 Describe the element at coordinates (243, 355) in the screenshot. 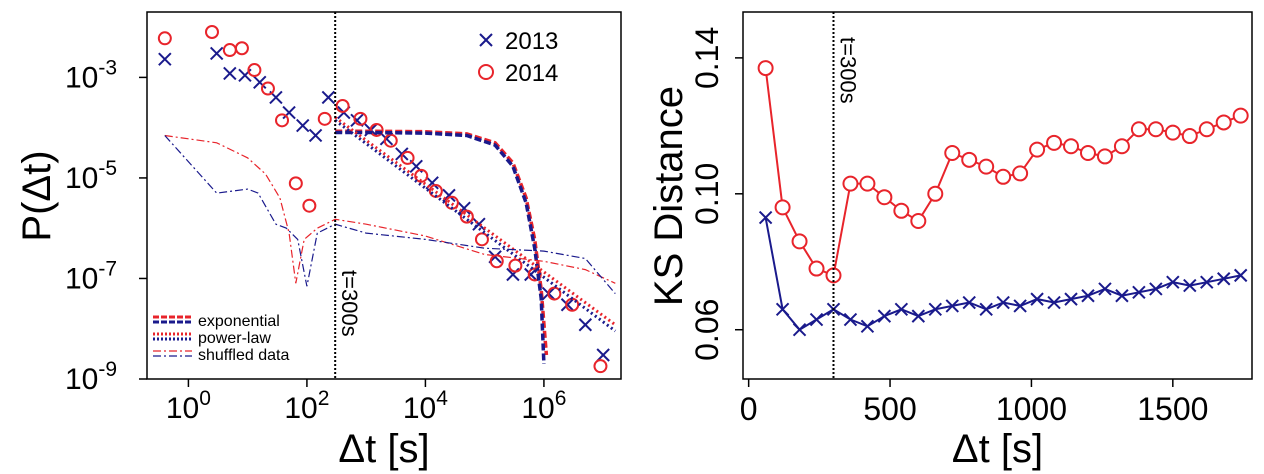

I see `legend-label-dashdot: shuffled data` at that location.